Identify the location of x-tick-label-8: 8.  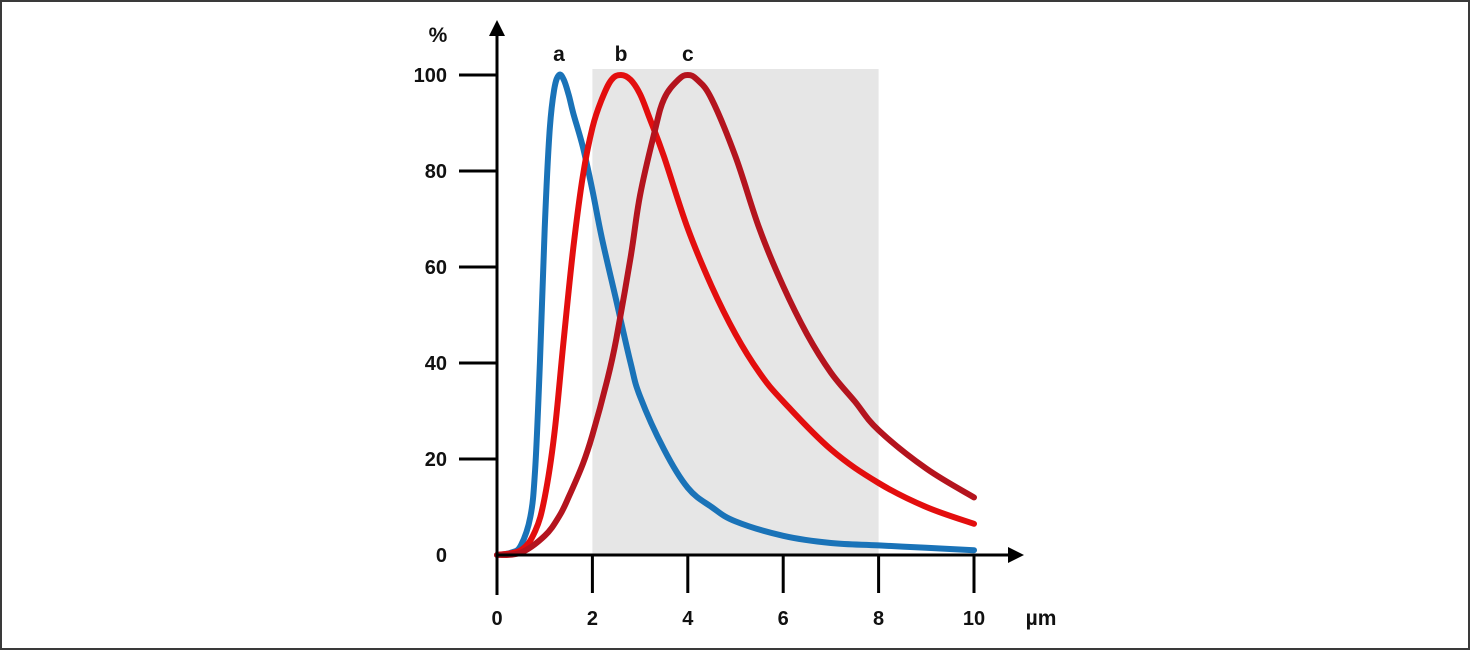
(878, 619).